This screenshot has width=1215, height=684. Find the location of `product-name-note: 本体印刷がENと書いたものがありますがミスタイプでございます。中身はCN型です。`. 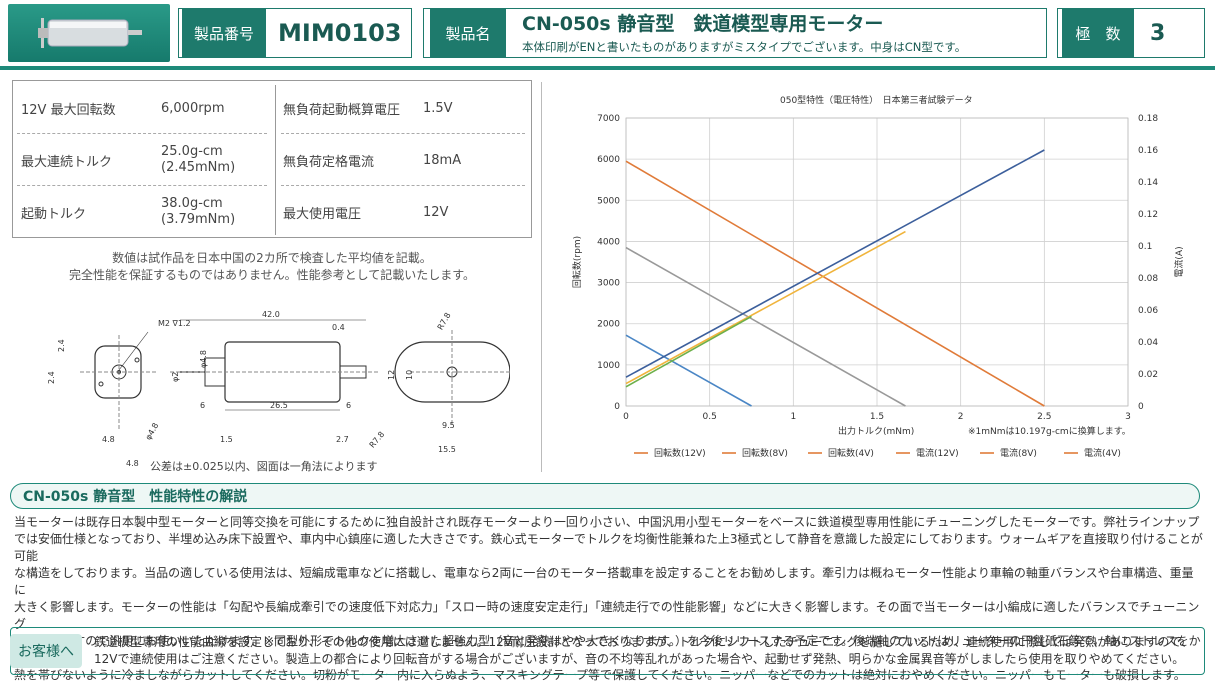

product-name-note: 本体印刷がENと書いたものがありますがミスタイプでございます。中身はCN型です。 is located at coordinates (744, 47).